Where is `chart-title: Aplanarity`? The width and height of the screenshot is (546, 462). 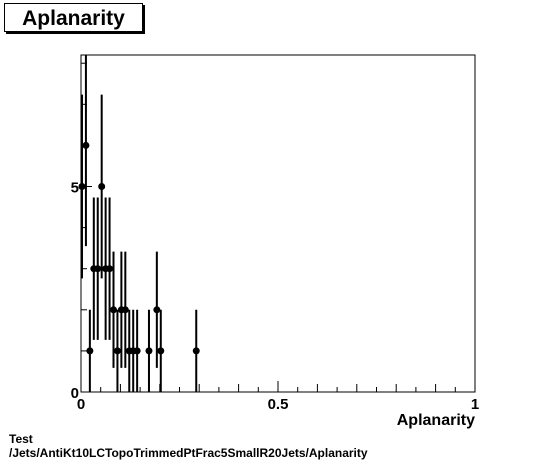 chart-title: Aplanarity is located at coordinates (73, 18).